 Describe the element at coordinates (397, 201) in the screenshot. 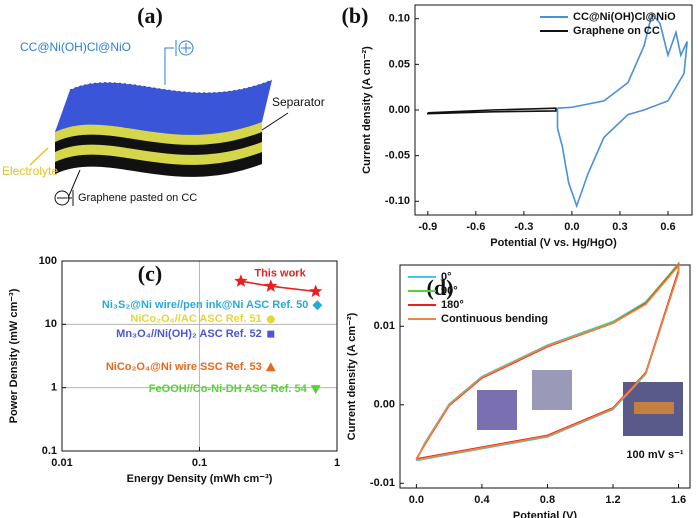

I see `y-tick-label: -0.10` at that location.